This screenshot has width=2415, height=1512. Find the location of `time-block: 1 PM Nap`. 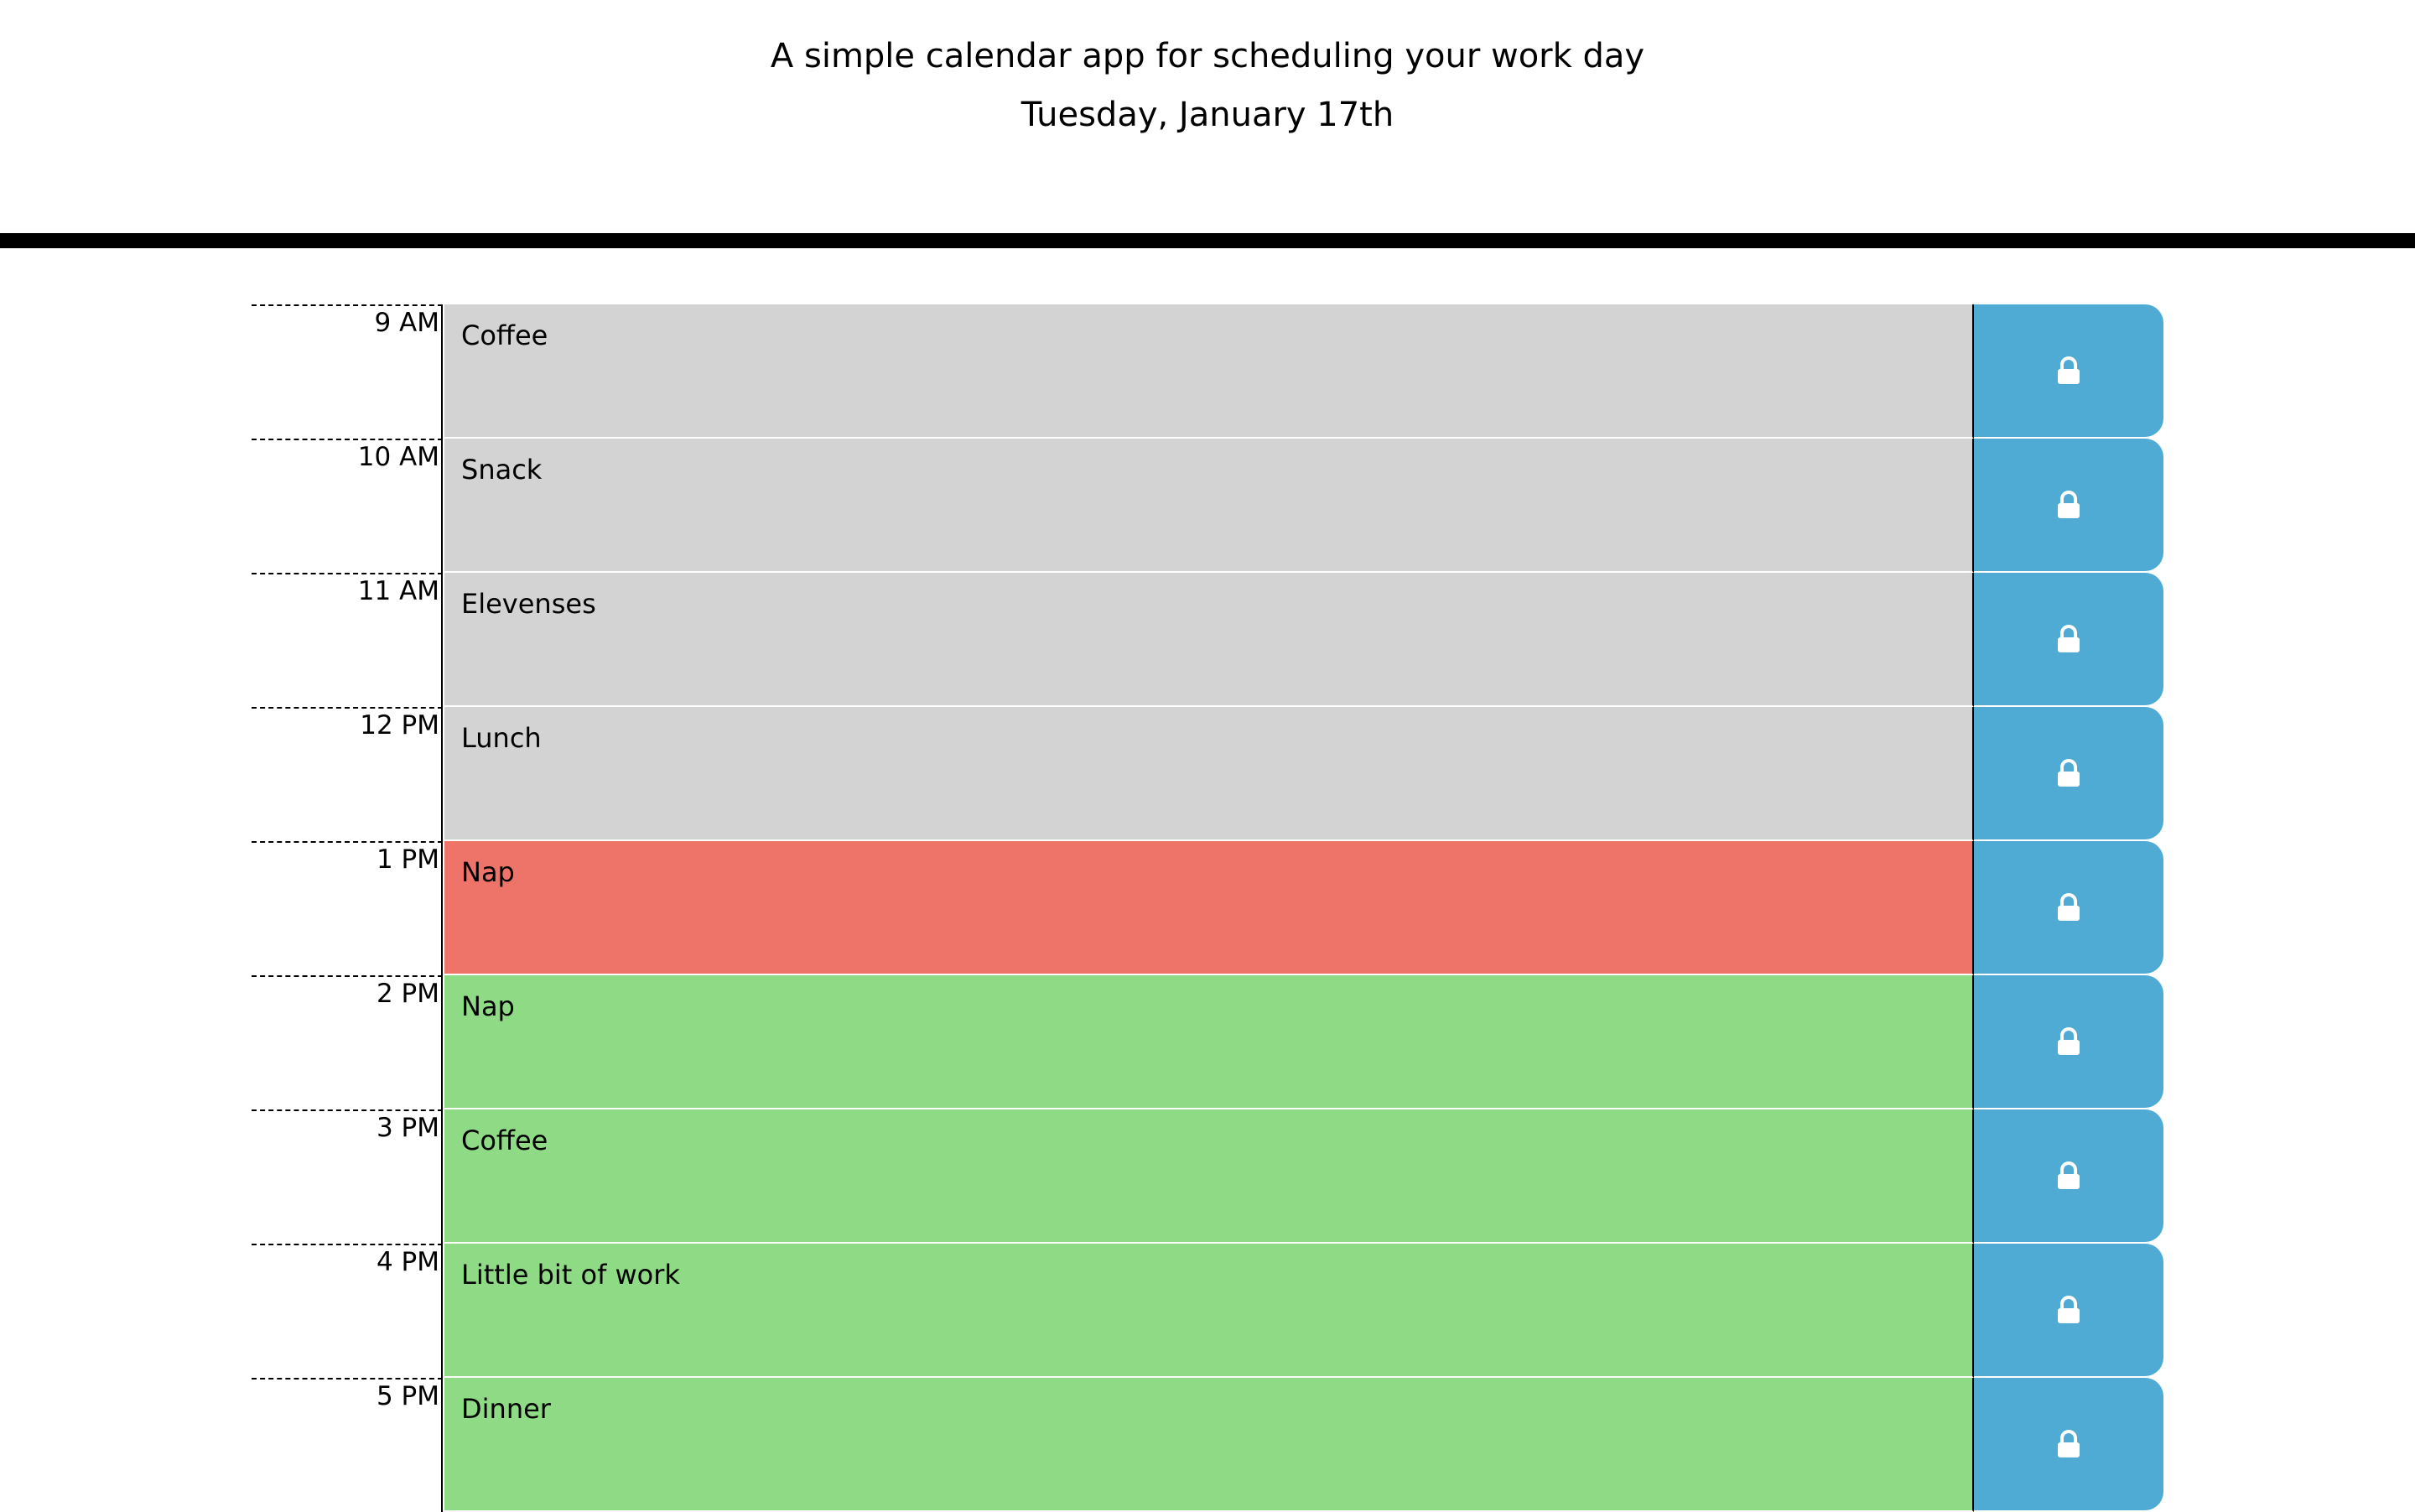

time-block: 1 PM Nap is located at coordinates (1207, 908).